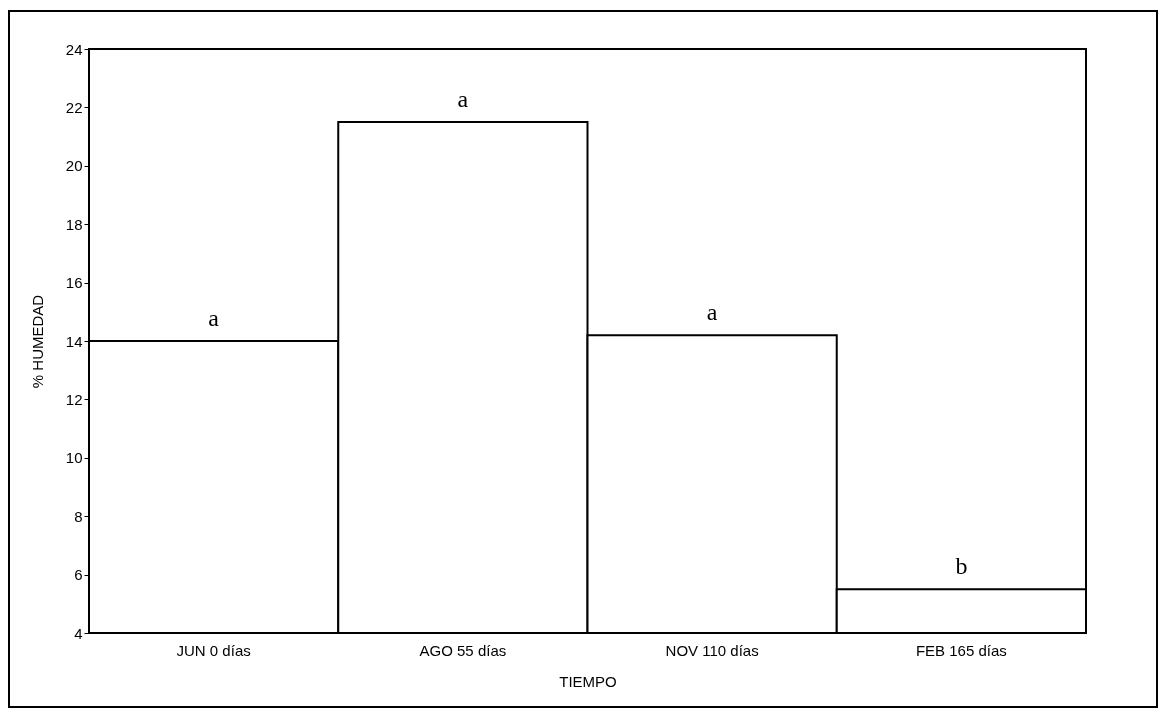 The height and width of the screenshot is (723, 1173). Describe the element at coordinates (588, 681) in the screenshot. I see `x-axis-title: TIEMPO` at that location.